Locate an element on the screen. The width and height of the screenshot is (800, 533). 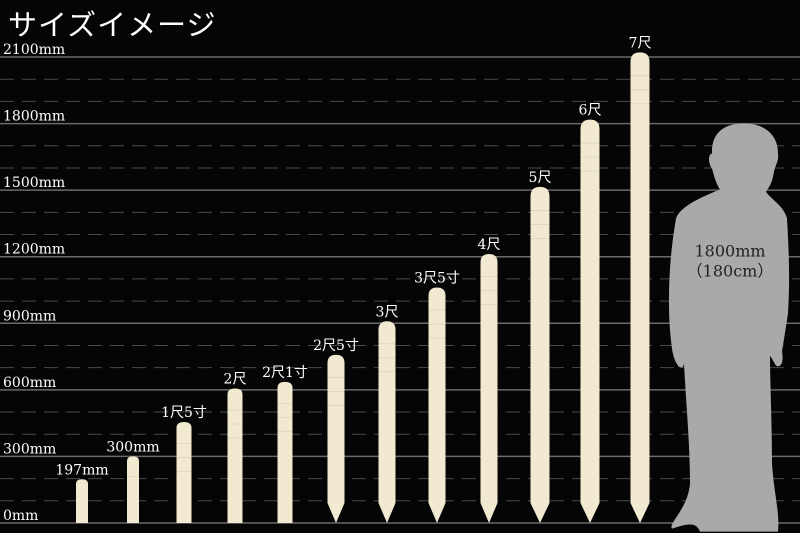
stake-label: 2尺1寸 is located at coordinates (285, 373).